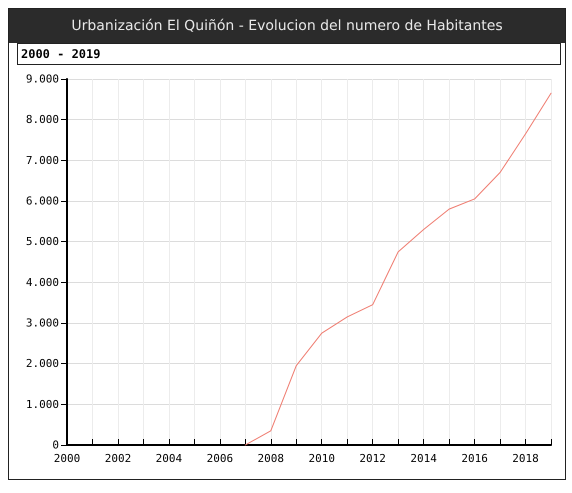 This screenshot has width=572, height=493. What do you see at coordinates (67, 458) in the screenshot?
I see `x-tick-label: 2000` at bounding box center [67, 458].